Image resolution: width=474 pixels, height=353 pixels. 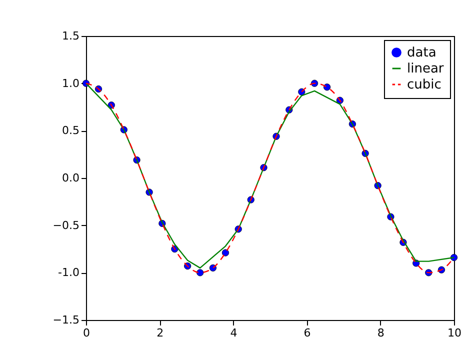 I want to click on y-tick-label: −1.5, so click(x=66, y=320).